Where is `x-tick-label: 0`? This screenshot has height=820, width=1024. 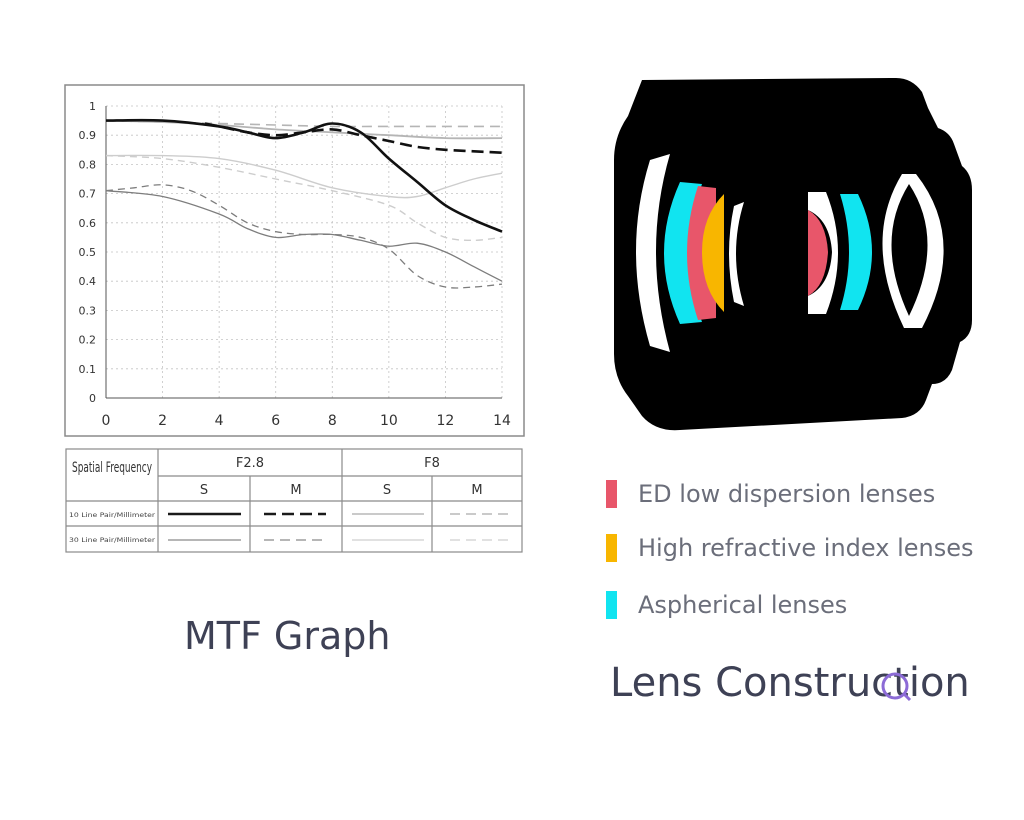 x-tick-label: 0 is located at coordinates (106, 421).